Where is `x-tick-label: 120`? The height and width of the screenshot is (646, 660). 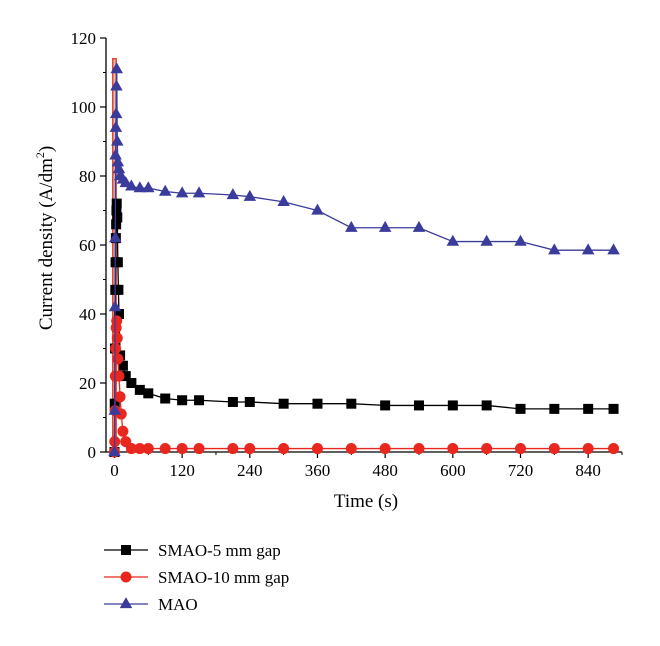 x-tick-label: 120 is located at coordinates (182, 470).